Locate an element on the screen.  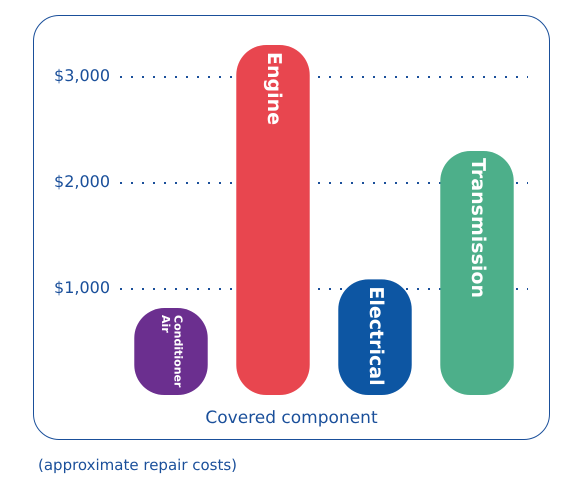
y-tick-label: $3,000 is located at coordinates (82, 75).